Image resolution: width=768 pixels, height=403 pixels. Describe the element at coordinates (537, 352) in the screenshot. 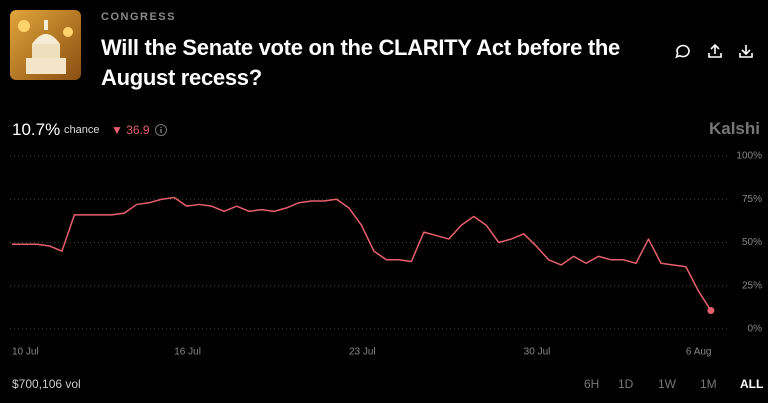

I see `x-tick-label: 30 Jul` at that location.